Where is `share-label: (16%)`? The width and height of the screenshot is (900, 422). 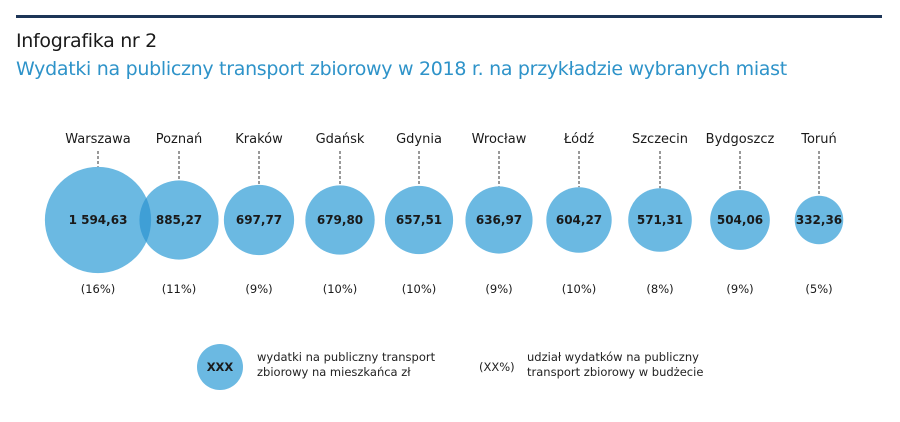 share-label: (16%) is located at coordinates (98, 289).